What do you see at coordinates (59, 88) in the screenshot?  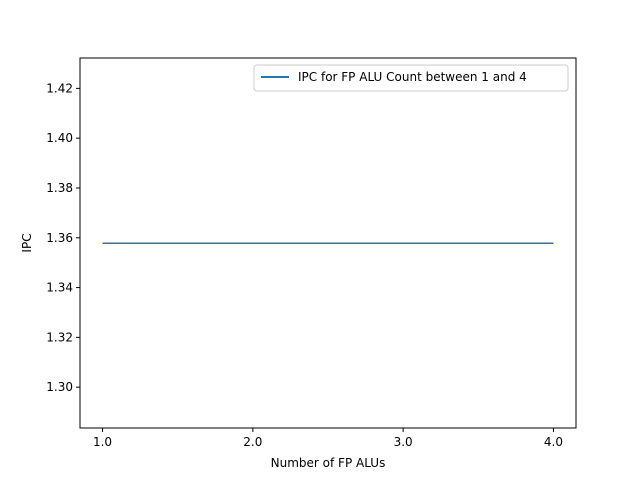 I see `y-tick-label: 1.42` at bounding box center [59, 88].